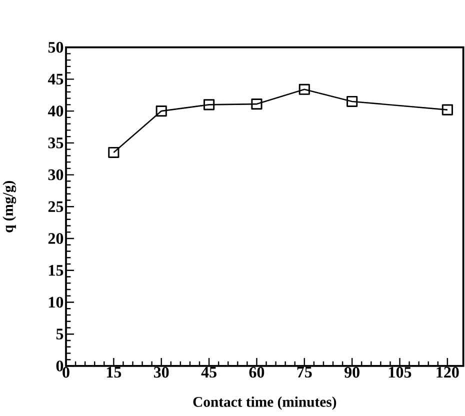 Image resolution: width=465 pixels, height=416 pixels. What do you see at coordinates (56, 79) in the screenshot?
I see `y-tick-label: 45` at bounding box center [56, 79].